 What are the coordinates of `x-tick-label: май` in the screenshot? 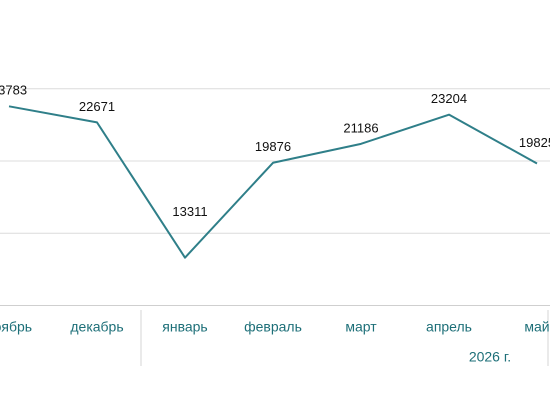 It's located at (536, 327).